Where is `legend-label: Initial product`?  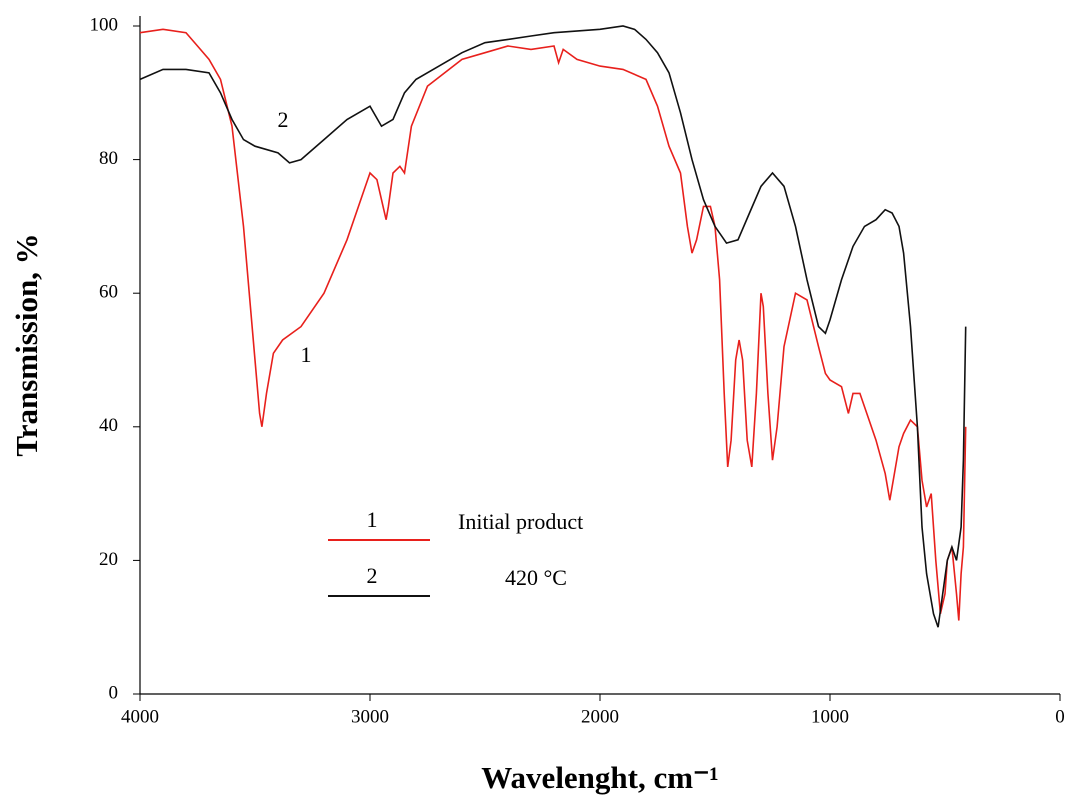
legend-label: Initial product is located at coordinates (520, 521).